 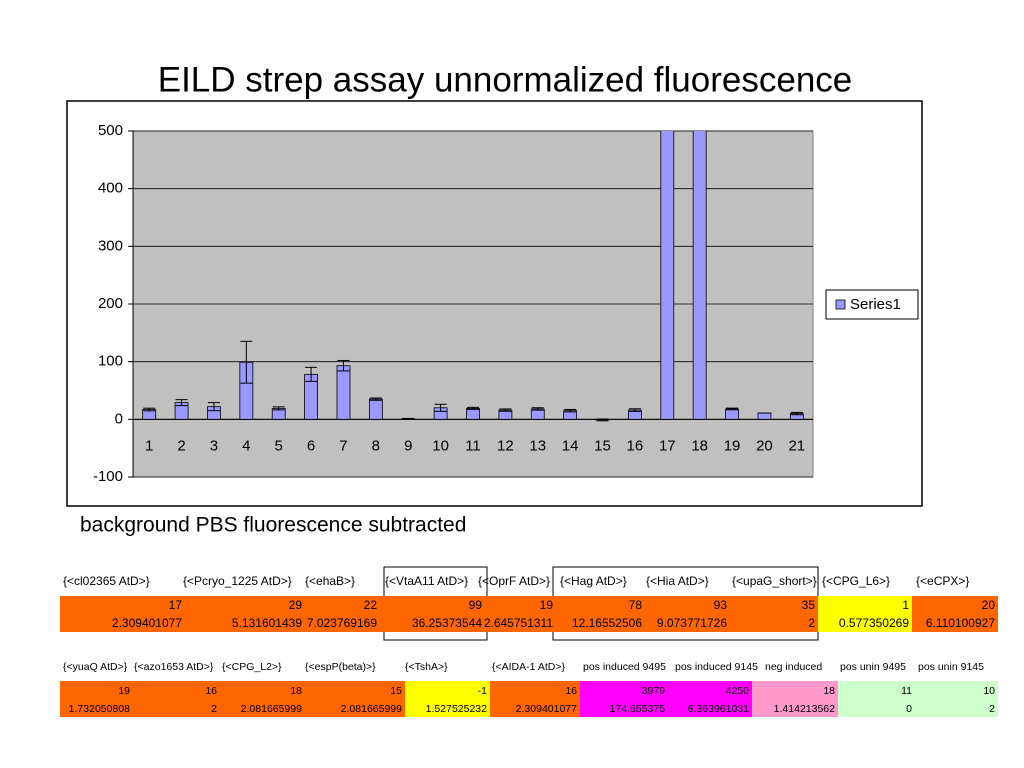 I want to click on x-tick-label: 6, so click(x=311, y=445).